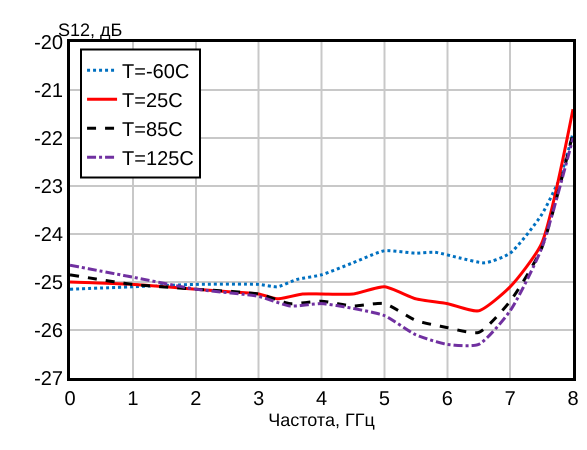 The image size is (587, 450). Describe the element at coordinates (258, 399) in the screenshot. I see `x-tick-label: 3` at that location.